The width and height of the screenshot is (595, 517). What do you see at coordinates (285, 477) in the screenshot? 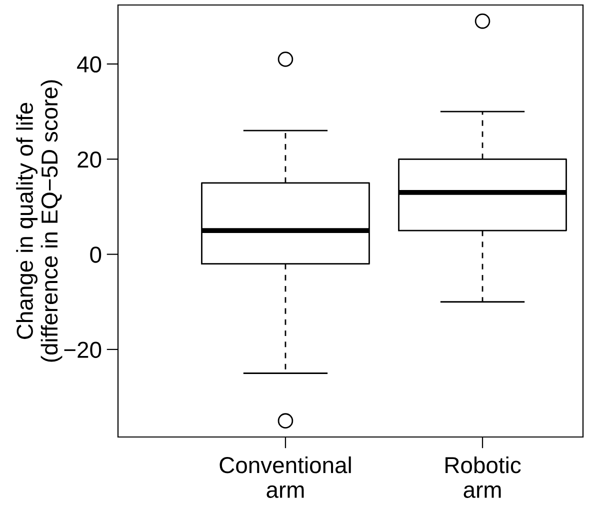
I see `x-tick-label: Conventional arm` at bounding box center [285, 477].